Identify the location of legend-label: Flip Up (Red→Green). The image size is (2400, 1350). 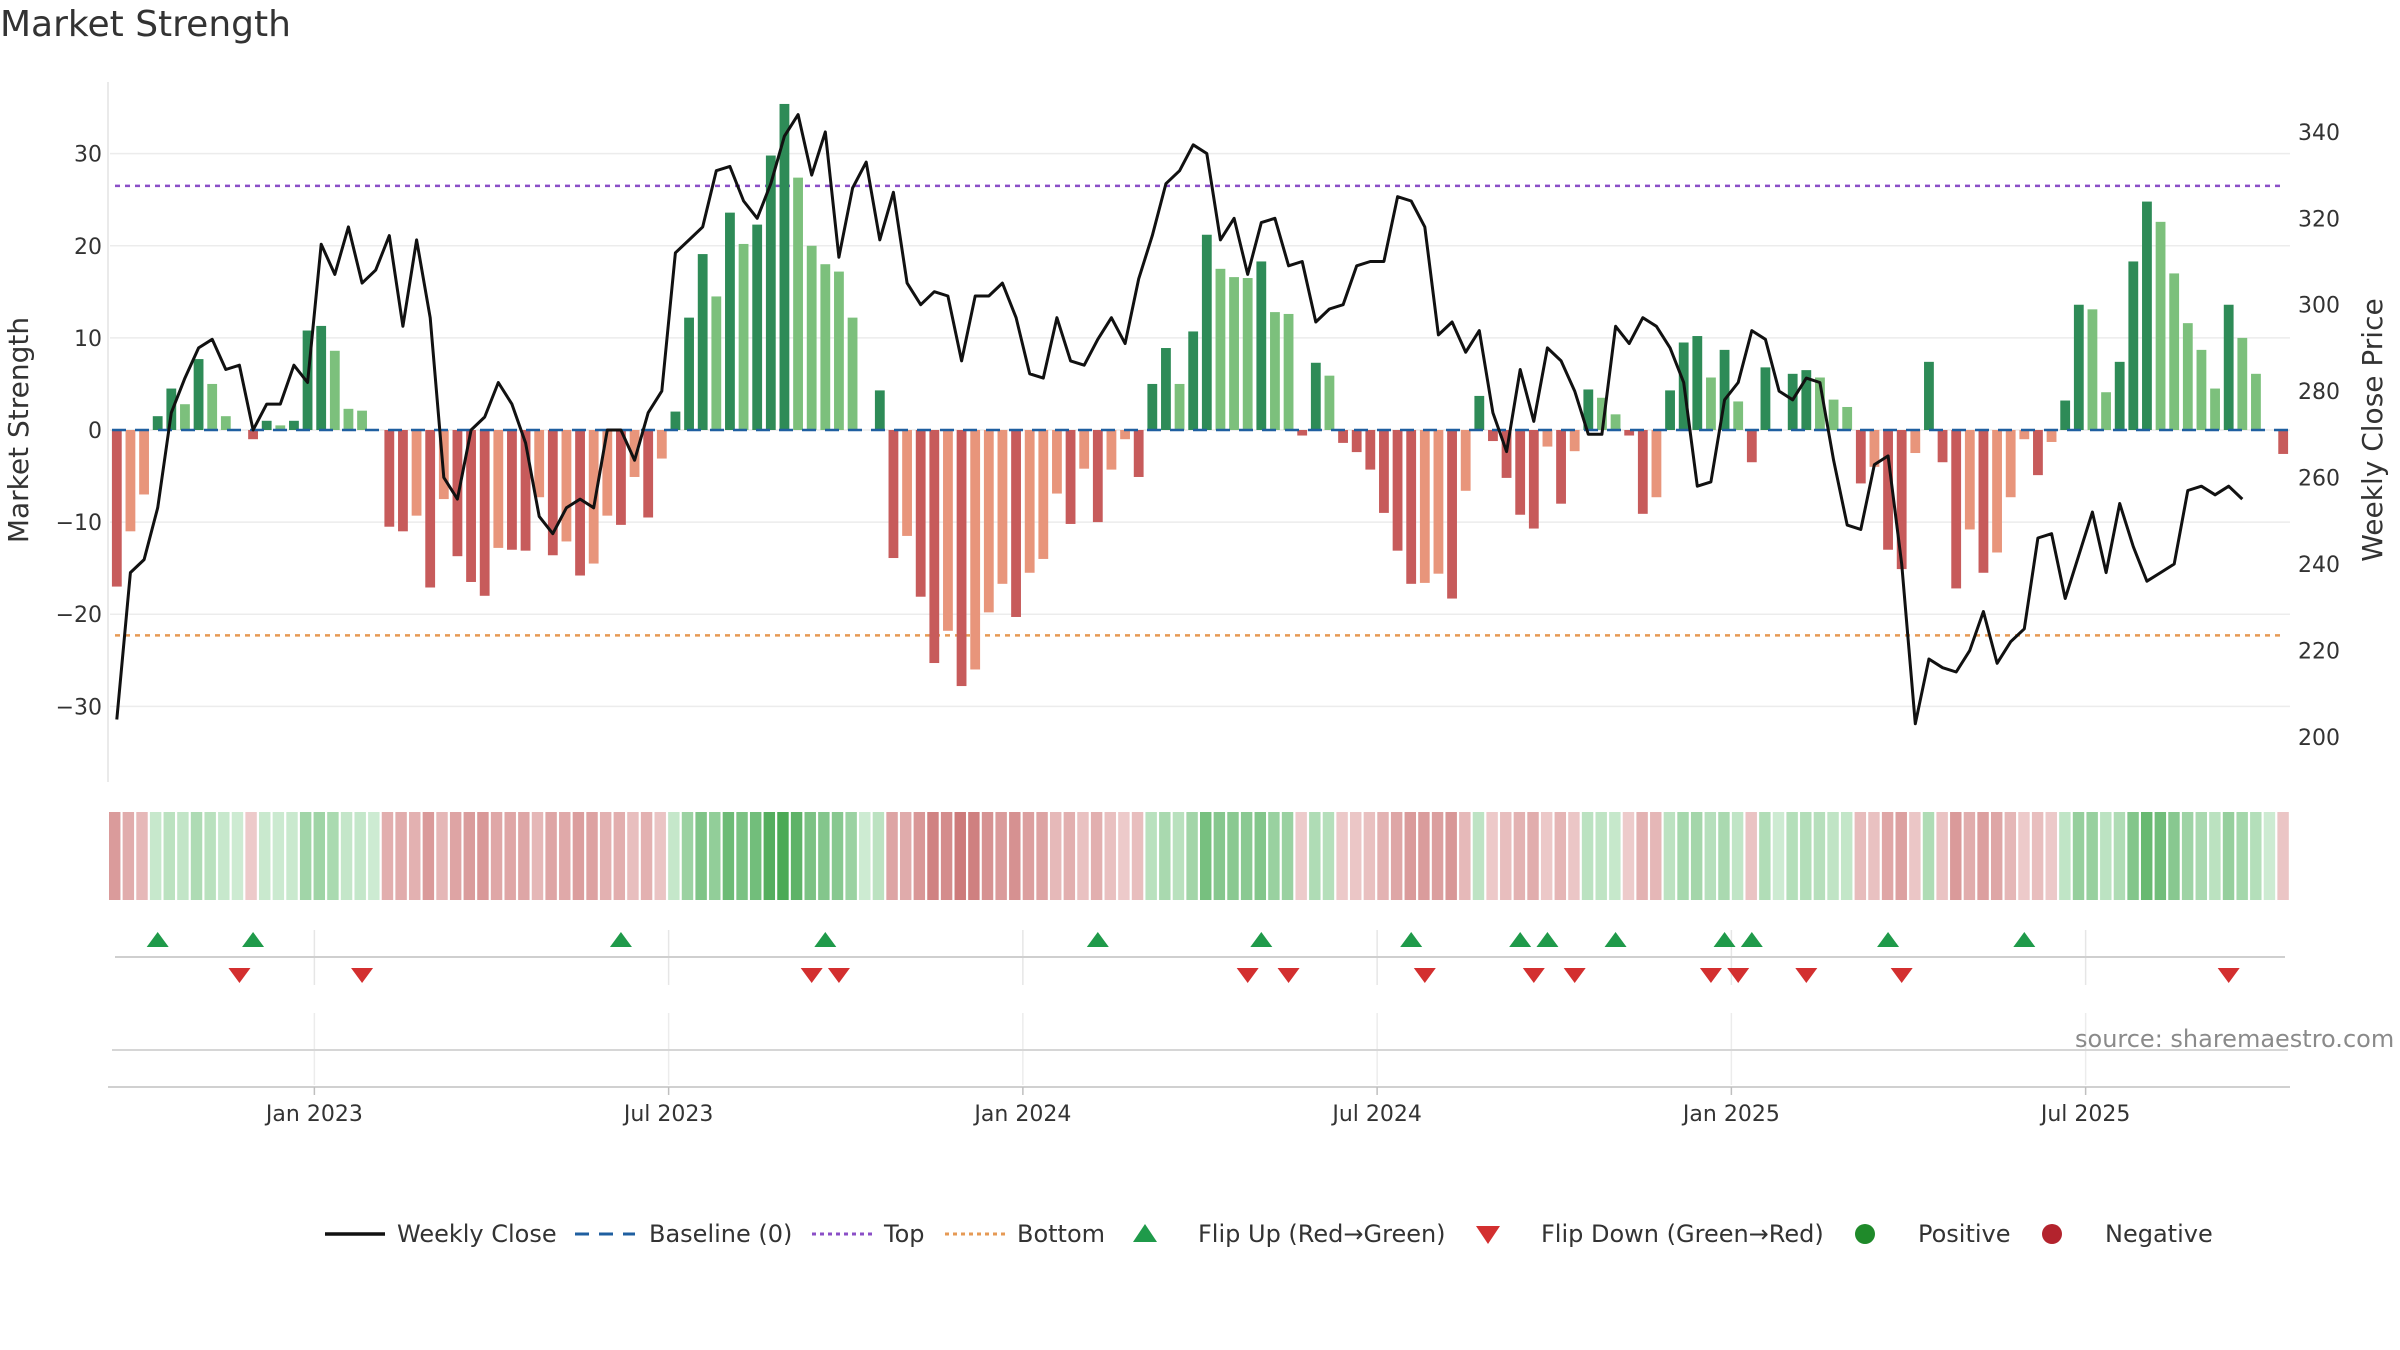
(1322, 1234).